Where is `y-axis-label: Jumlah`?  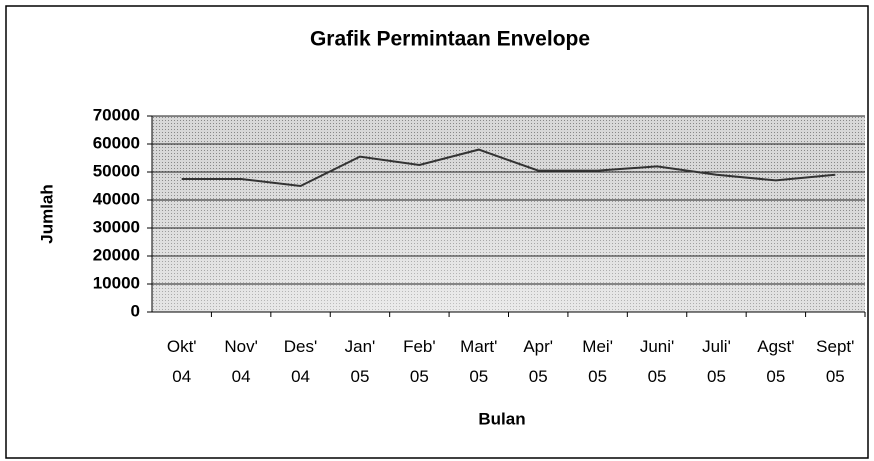 y-axis-label: Jumlah is located at coordinates (46, 214).